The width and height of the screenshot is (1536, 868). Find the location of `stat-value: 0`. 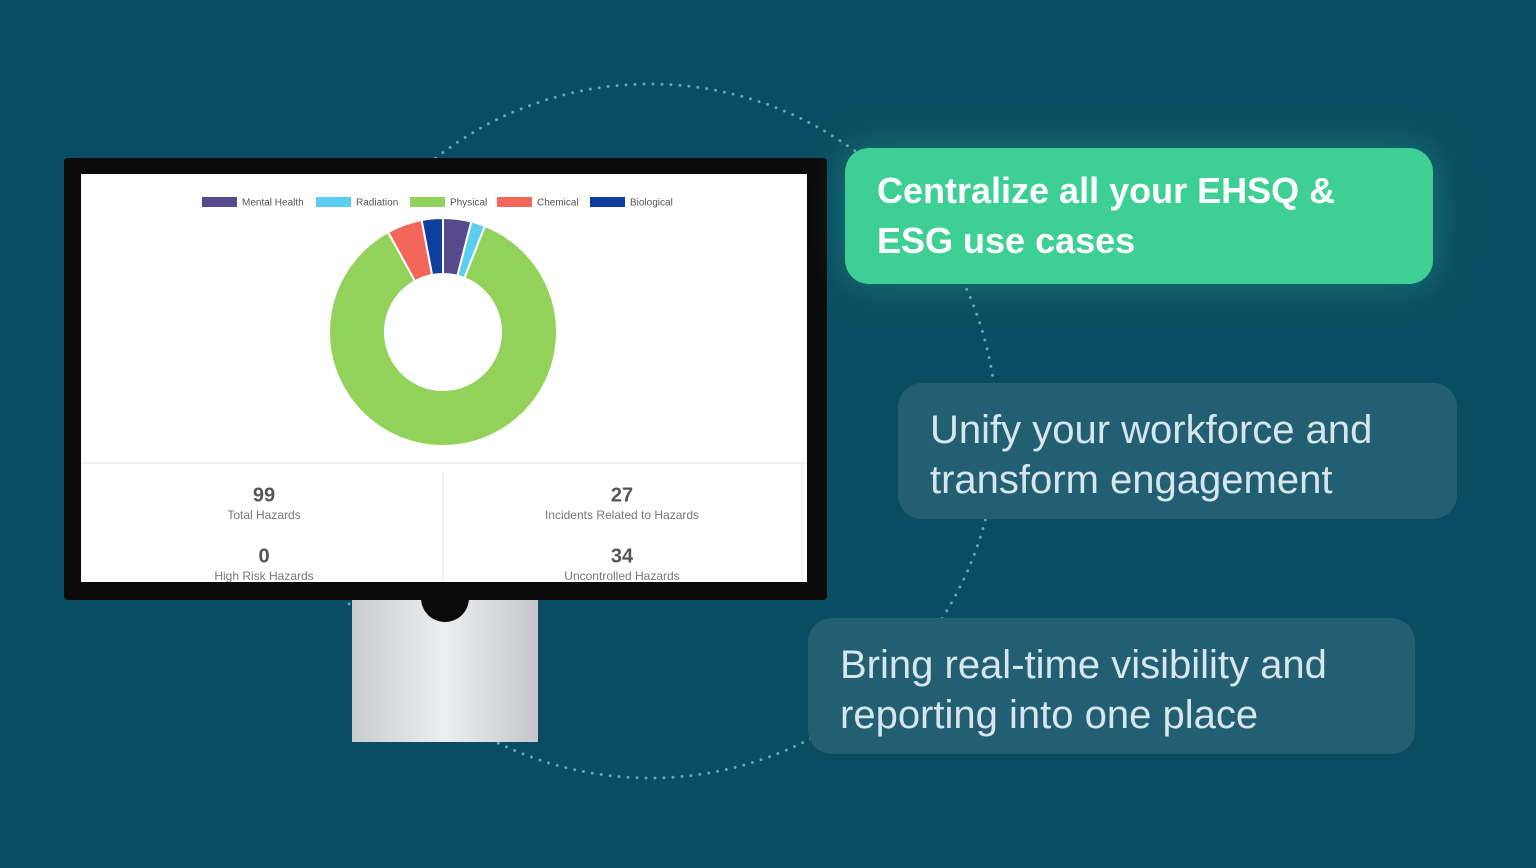

stat-value: 0 is located at coordinates (263, 556).